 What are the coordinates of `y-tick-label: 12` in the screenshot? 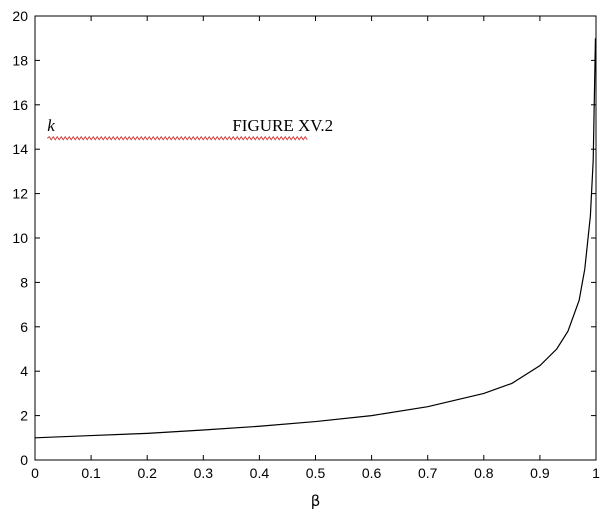 It's located at (20, 194).